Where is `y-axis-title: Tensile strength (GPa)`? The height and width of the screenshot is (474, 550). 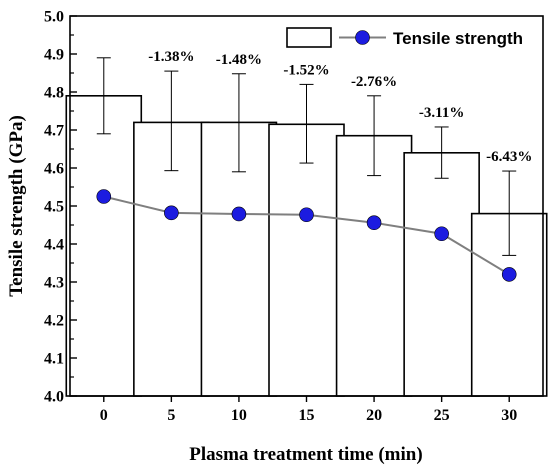
y-axis-title: Tensile strength (GPa) is located at coordinates (16, 206).